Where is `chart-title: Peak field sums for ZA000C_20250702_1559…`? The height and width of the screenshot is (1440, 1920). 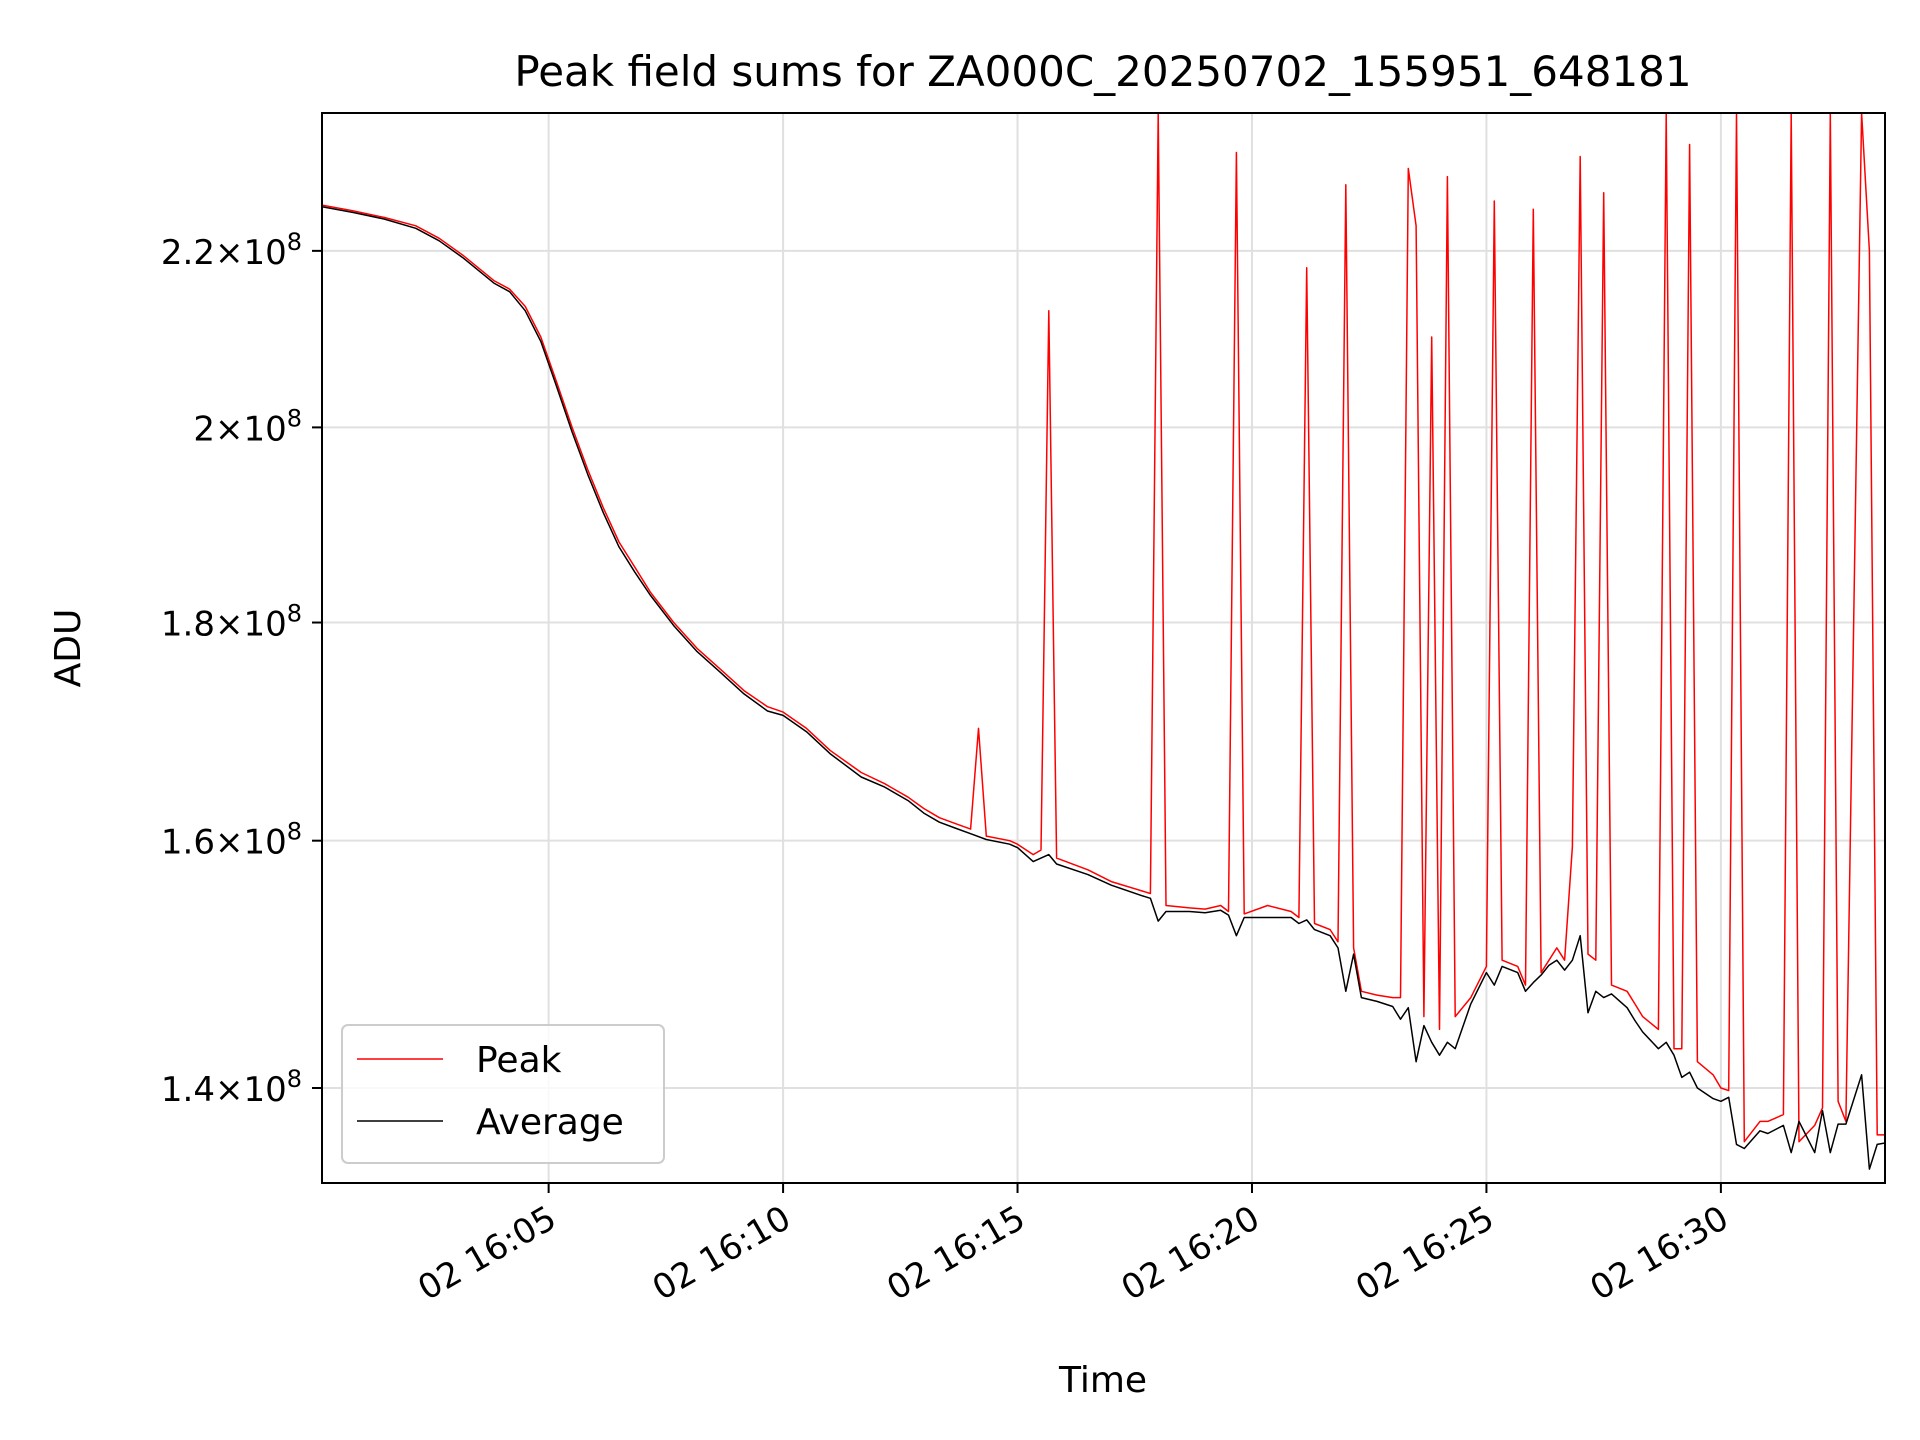 chart-title: Peak field sums for ZA000C_20250702_1559… is located at coordinates (1102, 71).